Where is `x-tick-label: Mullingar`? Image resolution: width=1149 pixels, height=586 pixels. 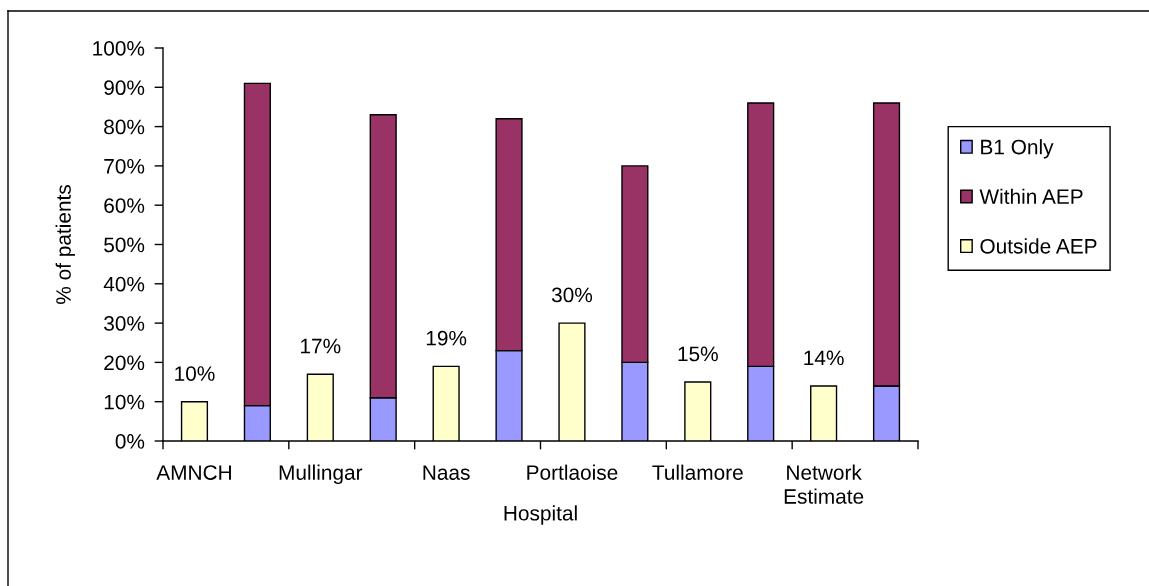 x-tick-label: Mullingar is located at coordinates (321, 474).